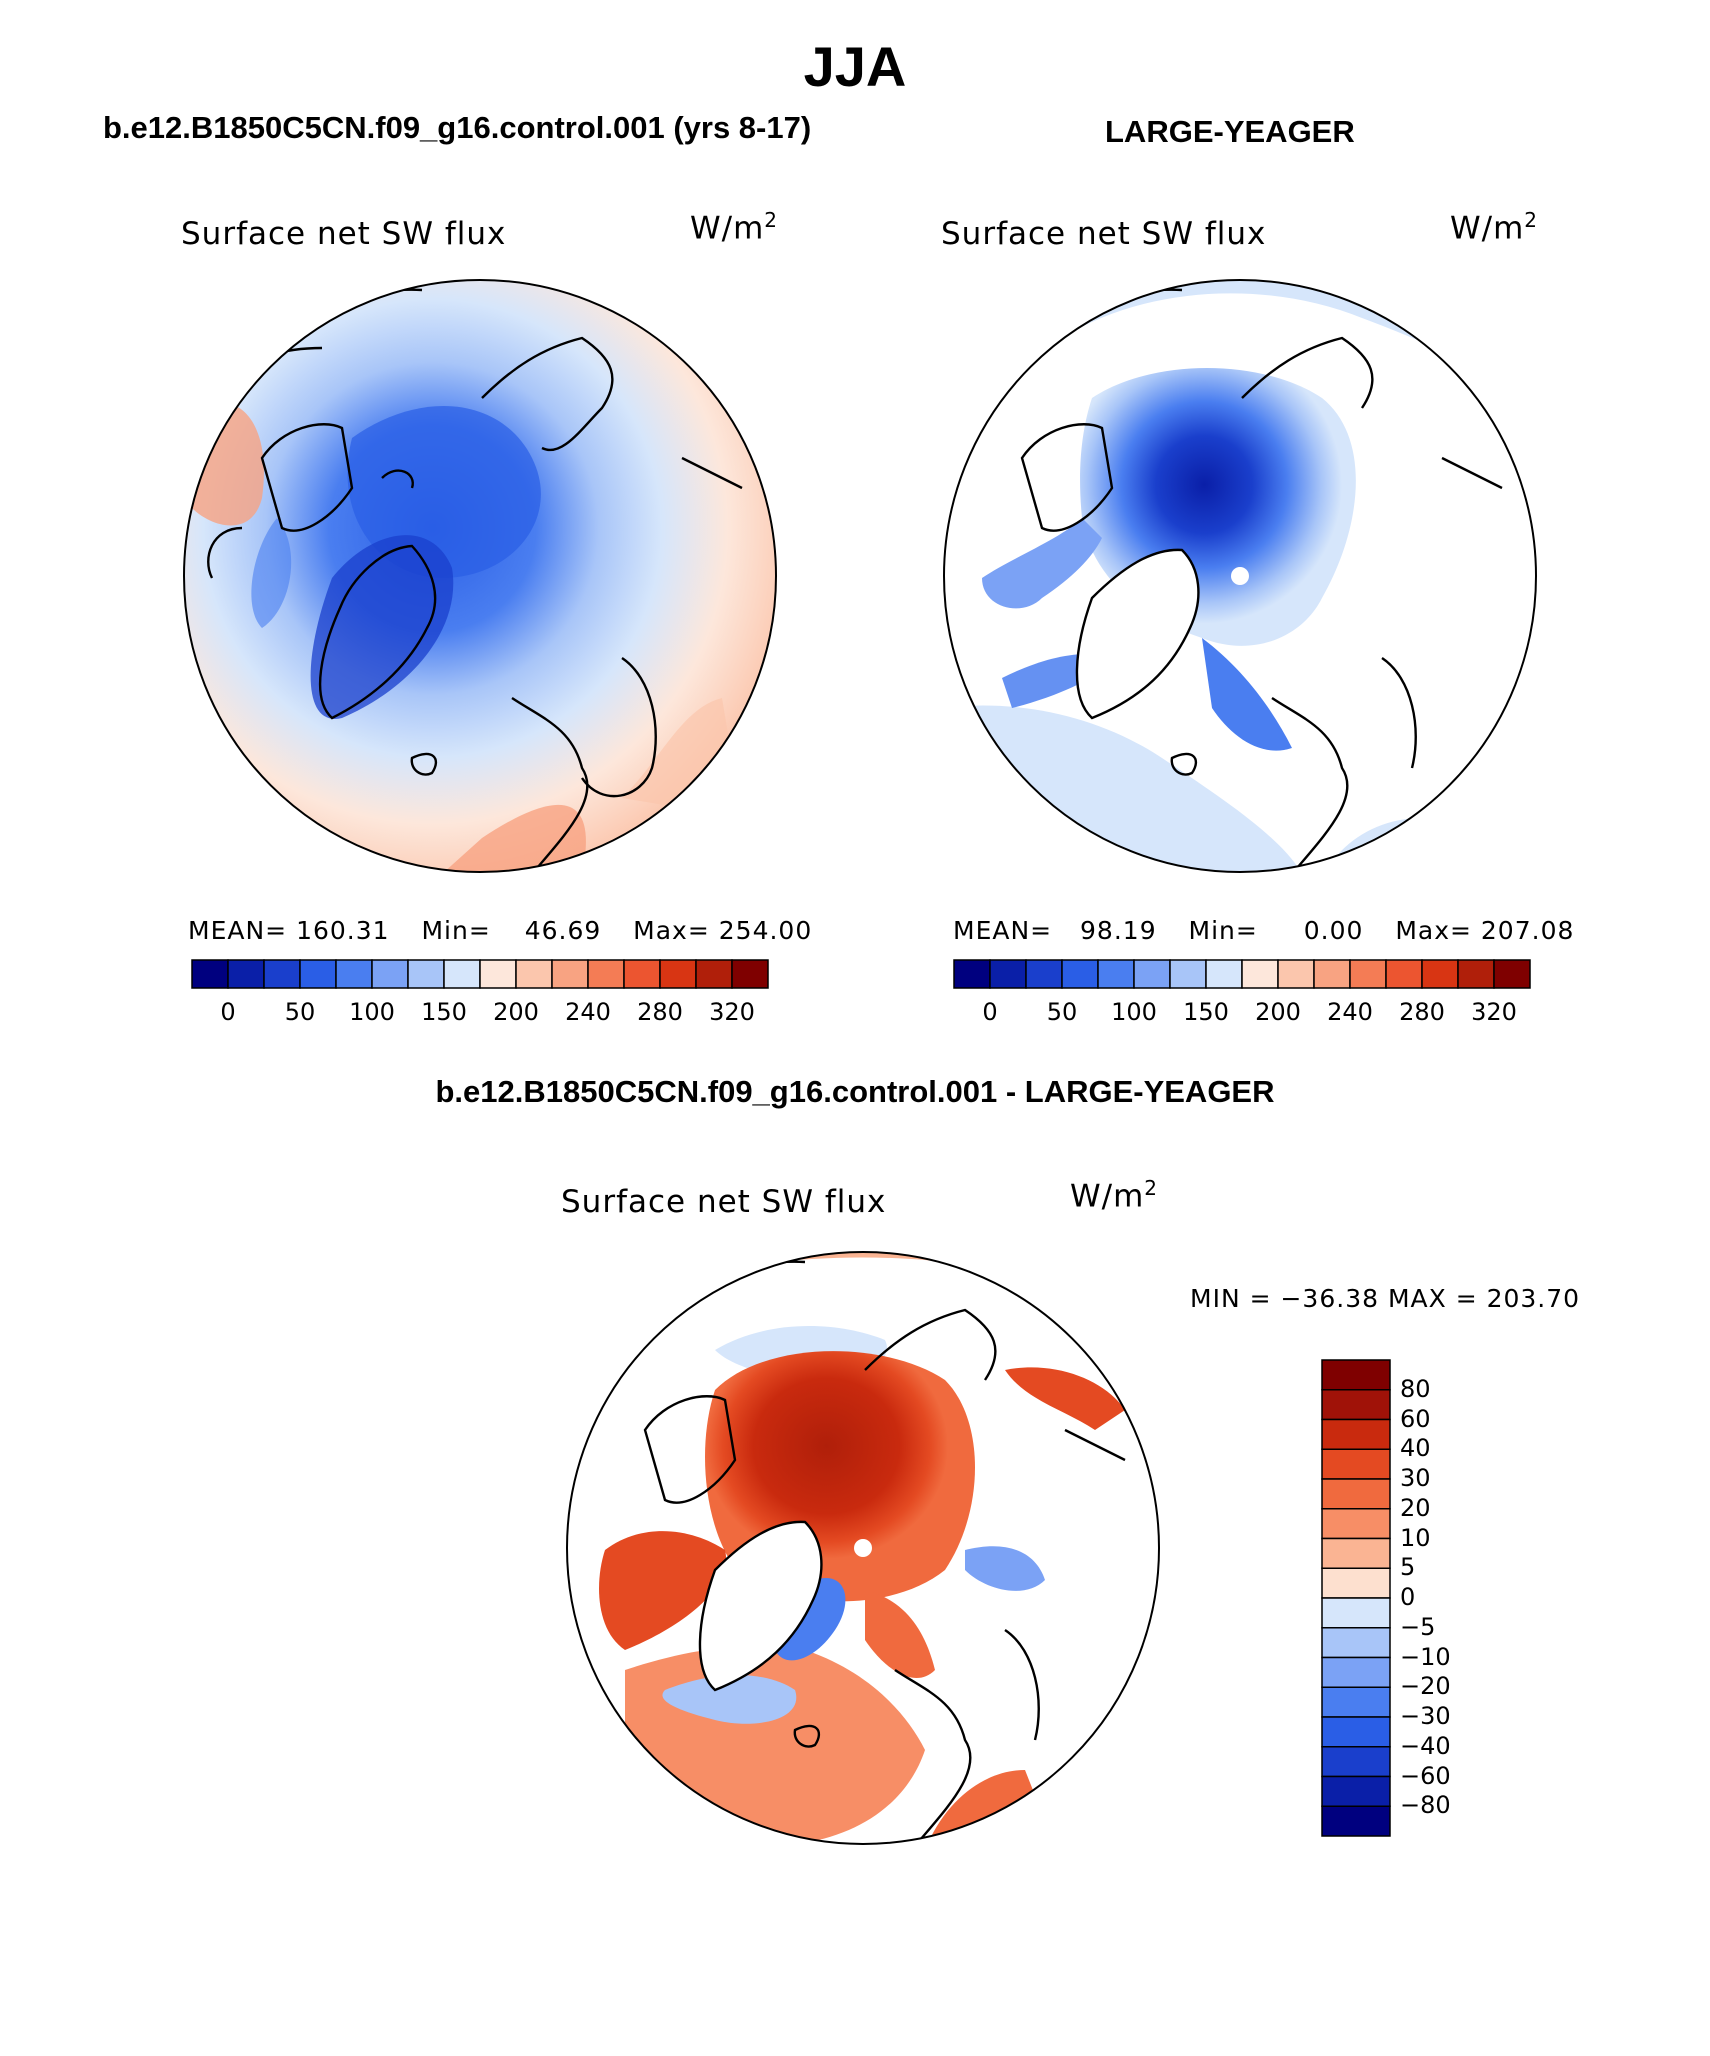 This screenshot has height=2056, width=1710. What do you see at coordinates (456, 930) in the screenshot?
I see `panel1-min-label: Min=` at bounding box center [456, 930].